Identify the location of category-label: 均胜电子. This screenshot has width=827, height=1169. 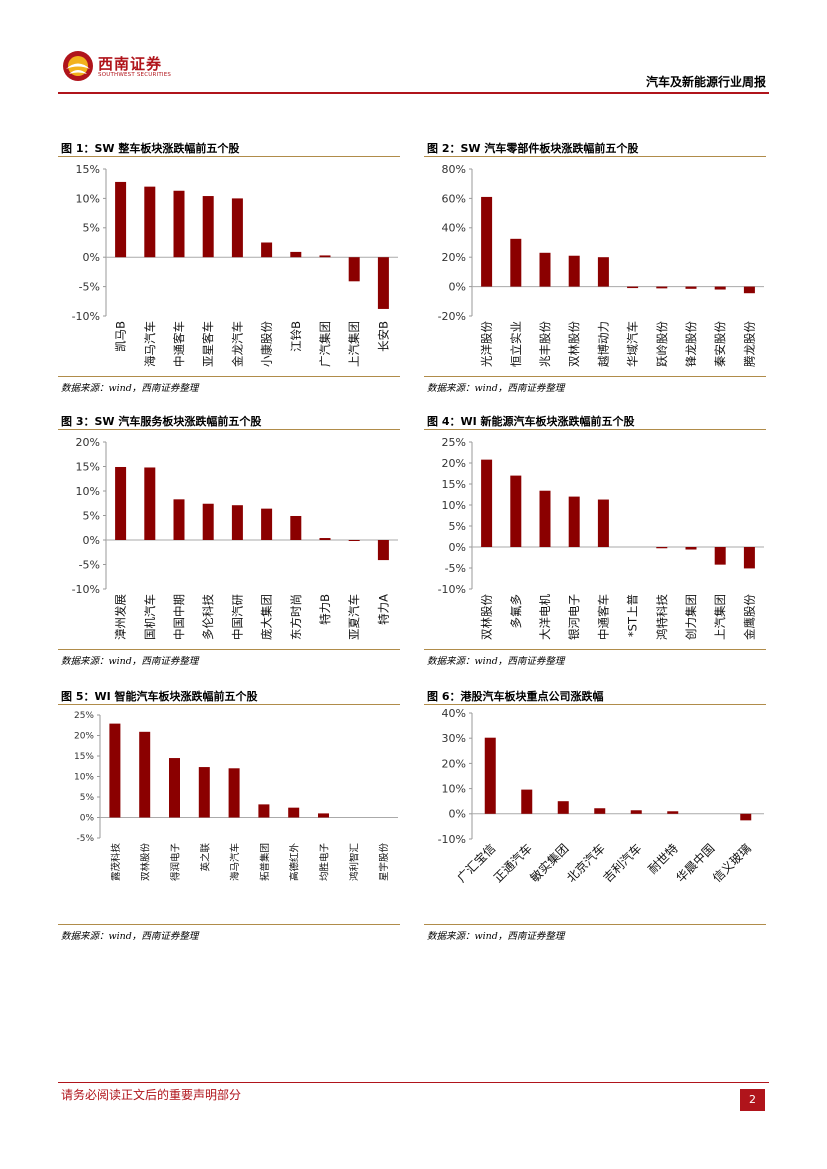
(325, 862).